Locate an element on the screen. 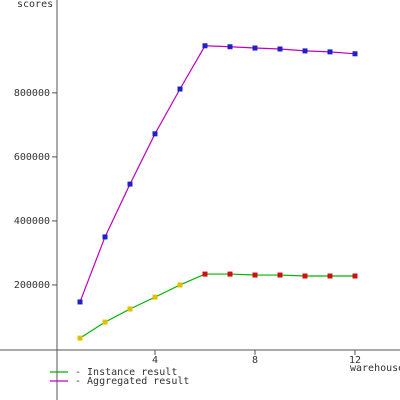 Image resolution: width=400 pixels, height=400 pixels. x-axis-label: warehouses is located at coordinates (375, 368).